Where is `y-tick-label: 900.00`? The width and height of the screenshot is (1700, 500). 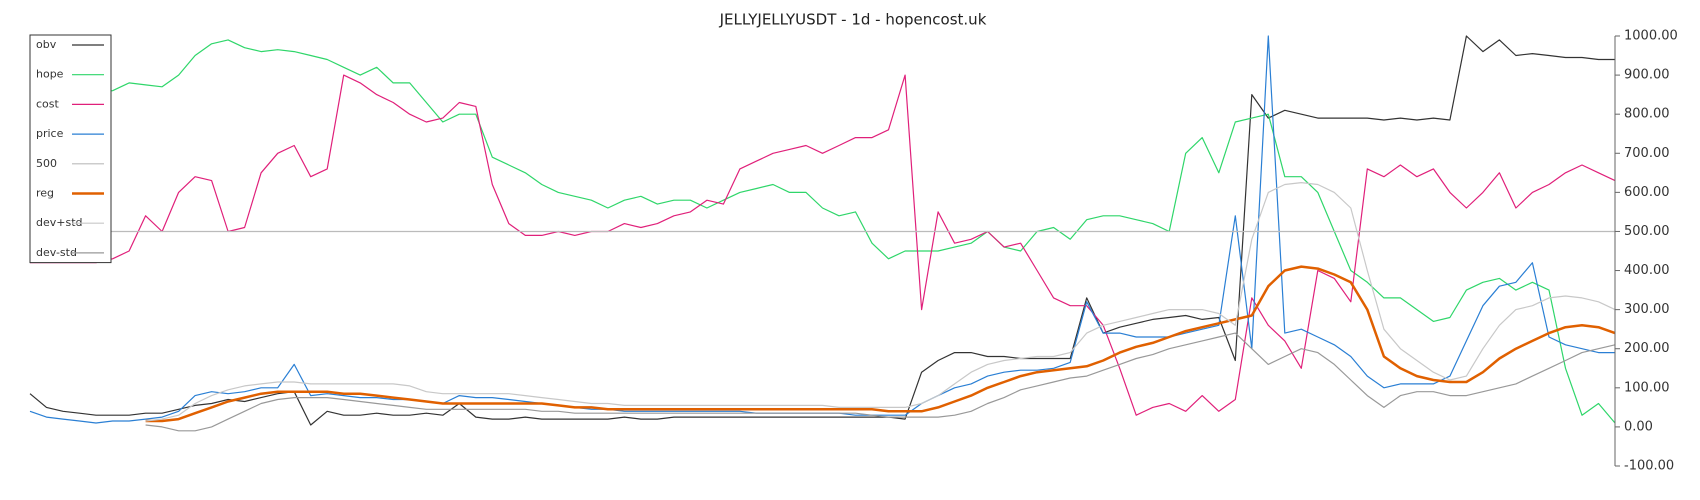
y-tick-label: 900.00 is located at coordinates (1647, 75).